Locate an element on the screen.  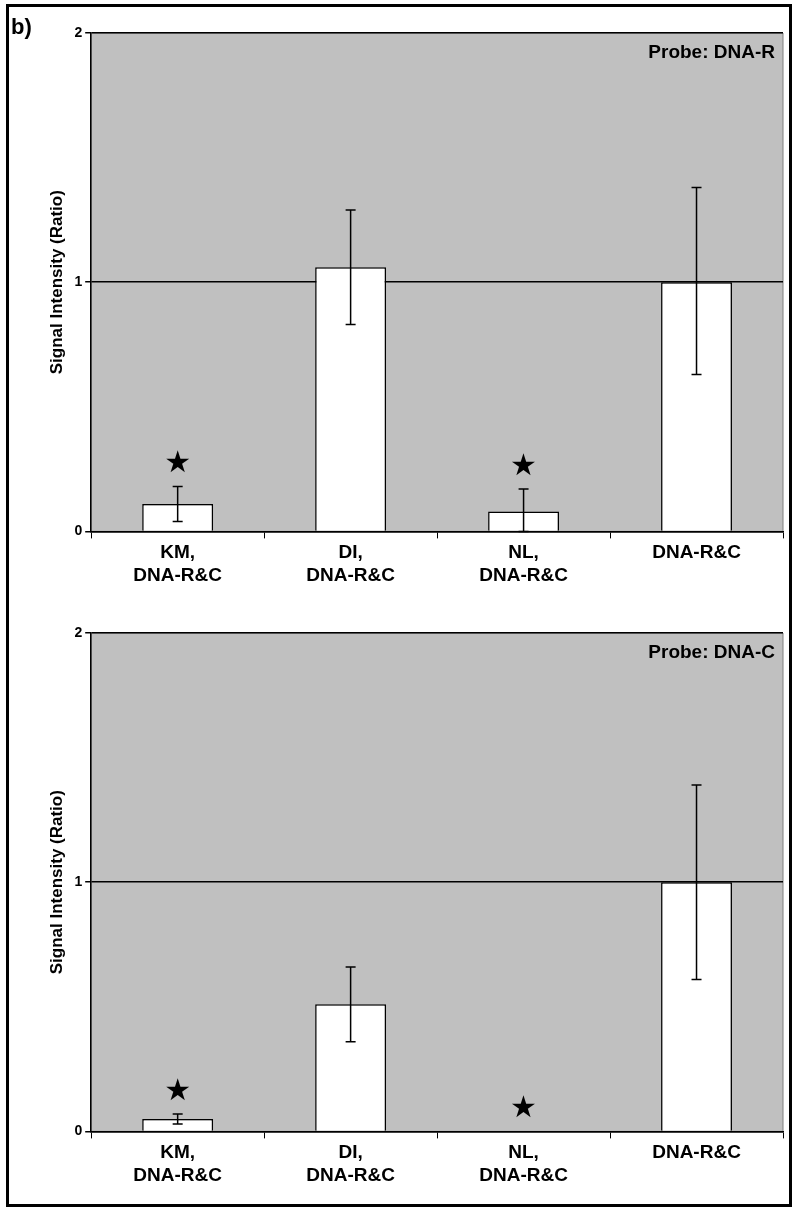
annotation: Probe: DNA-C is located at coordinates (712, 651).